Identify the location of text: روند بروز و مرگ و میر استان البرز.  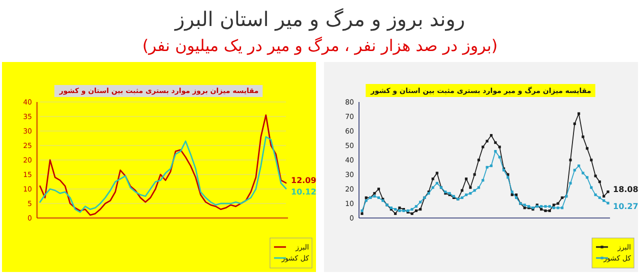
(320, 19).